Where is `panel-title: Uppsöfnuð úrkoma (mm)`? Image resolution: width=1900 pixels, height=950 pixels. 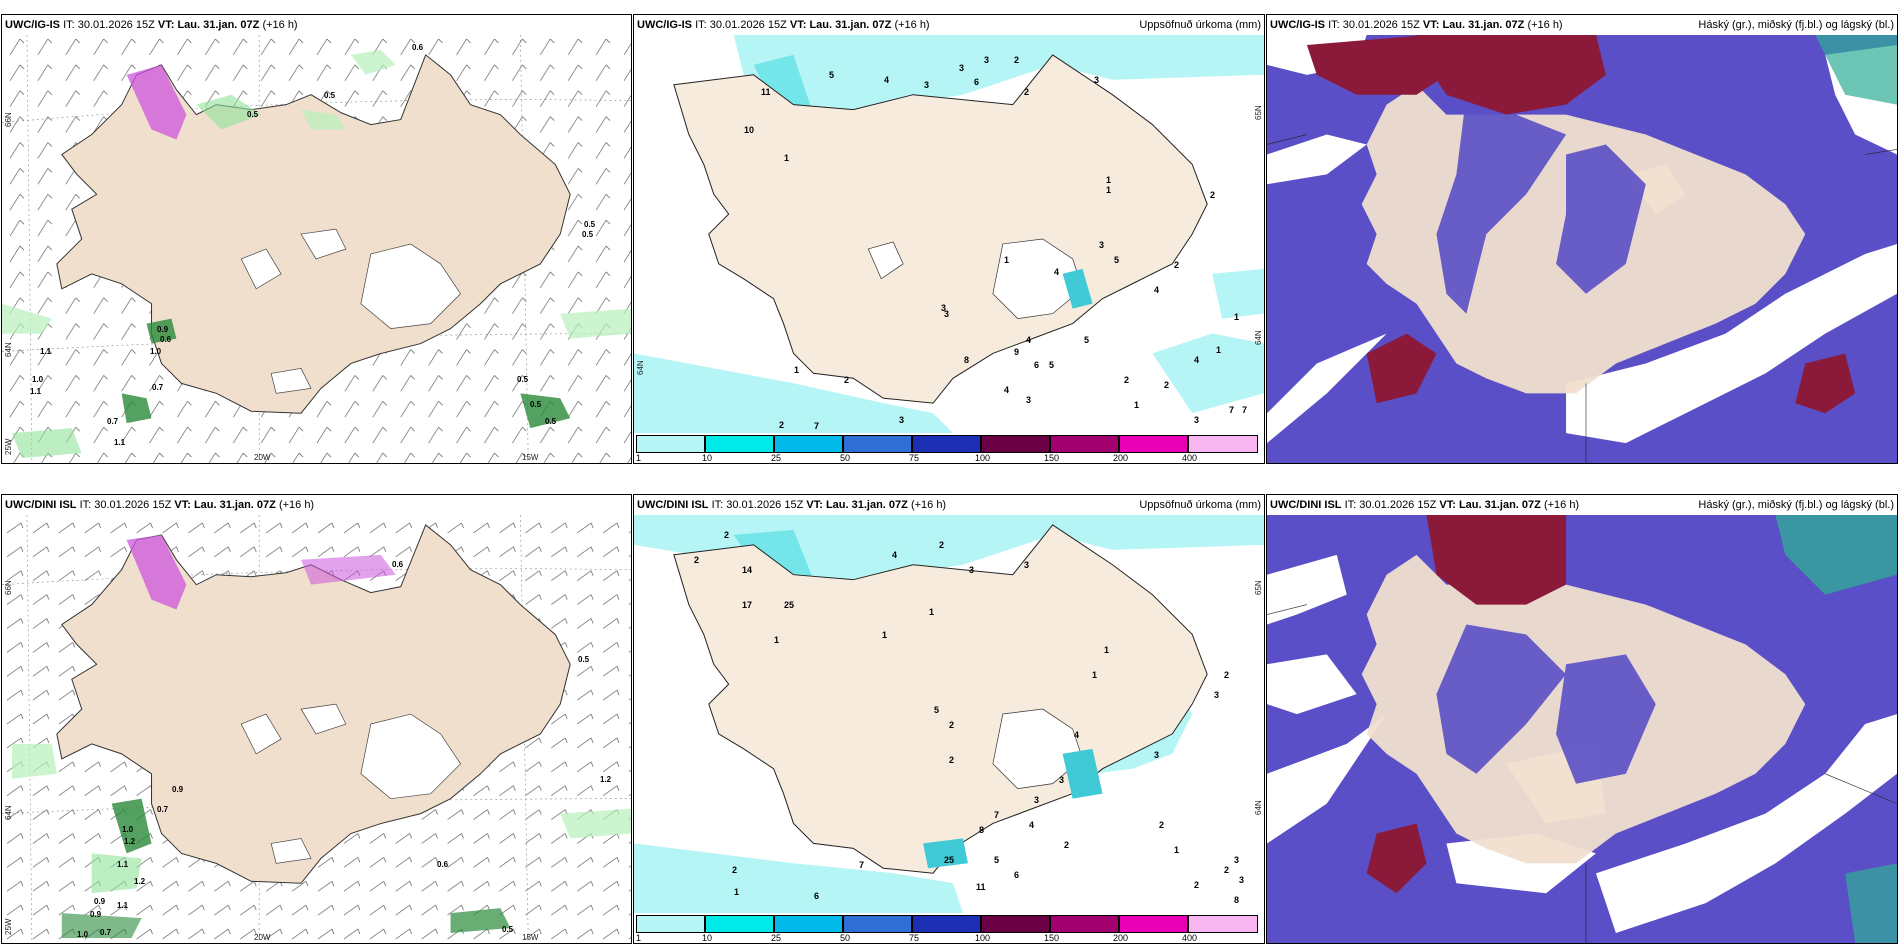 panel-title: Uppsöfnuð úrkoma (mm) is located at coordinates (1200, 25).